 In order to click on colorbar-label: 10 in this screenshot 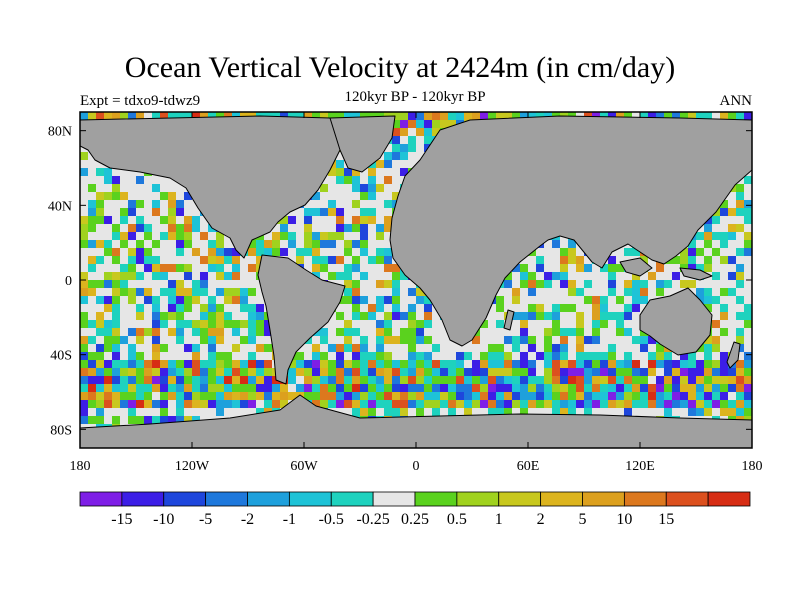, I will do `click(624, 519)`.